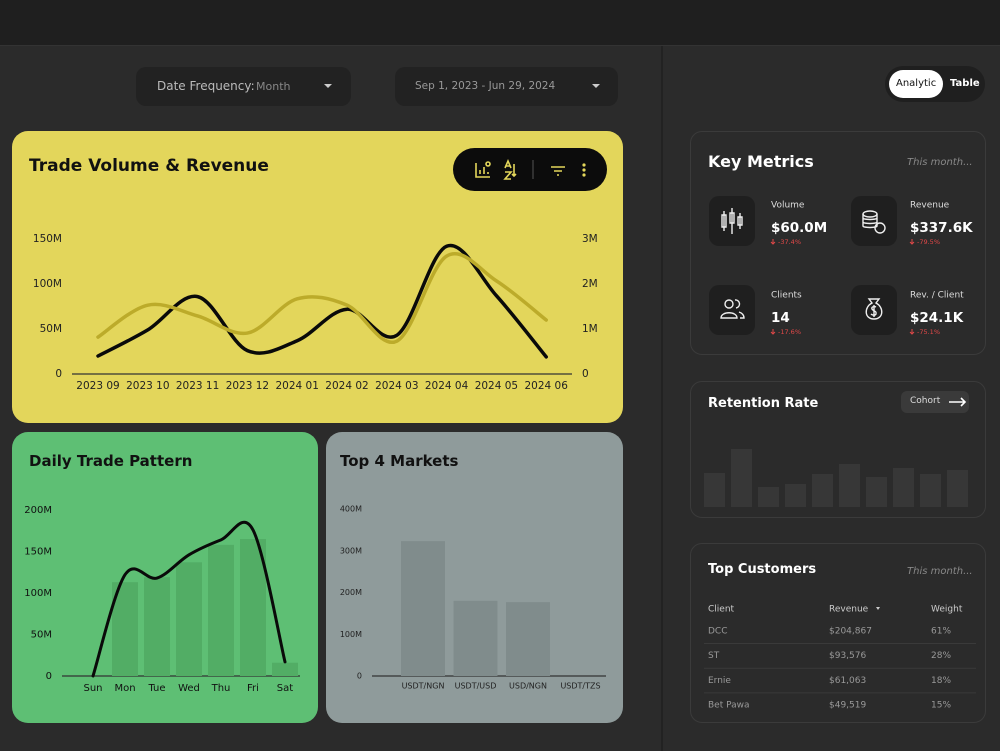  I want to click on card-title: Trade Volume & Revenue, so click(149, 166).